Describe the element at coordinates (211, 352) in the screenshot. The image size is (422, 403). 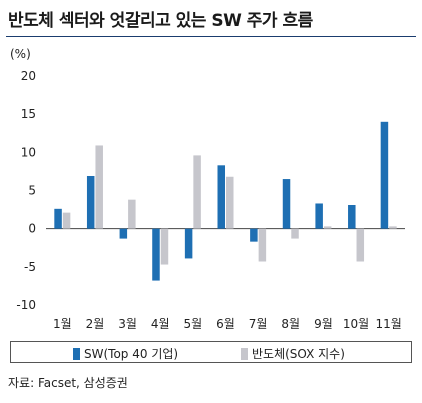
I see `legend: SW(Top 40 기업) 반도체(SOX 지수)` at that location.